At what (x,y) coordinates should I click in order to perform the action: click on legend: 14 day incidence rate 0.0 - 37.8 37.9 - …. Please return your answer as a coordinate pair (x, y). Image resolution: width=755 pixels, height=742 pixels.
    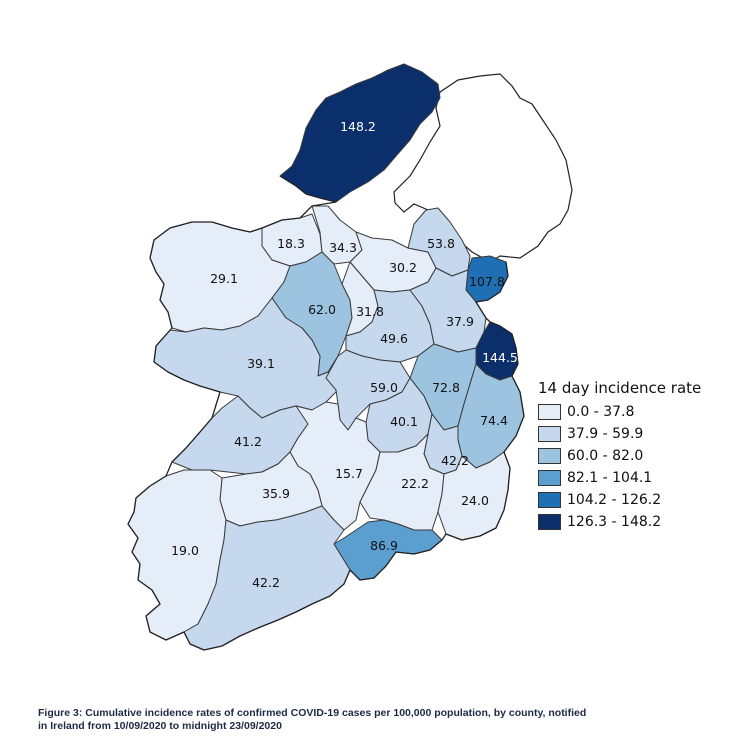
    Looking at the image, I should click on (619, 456).